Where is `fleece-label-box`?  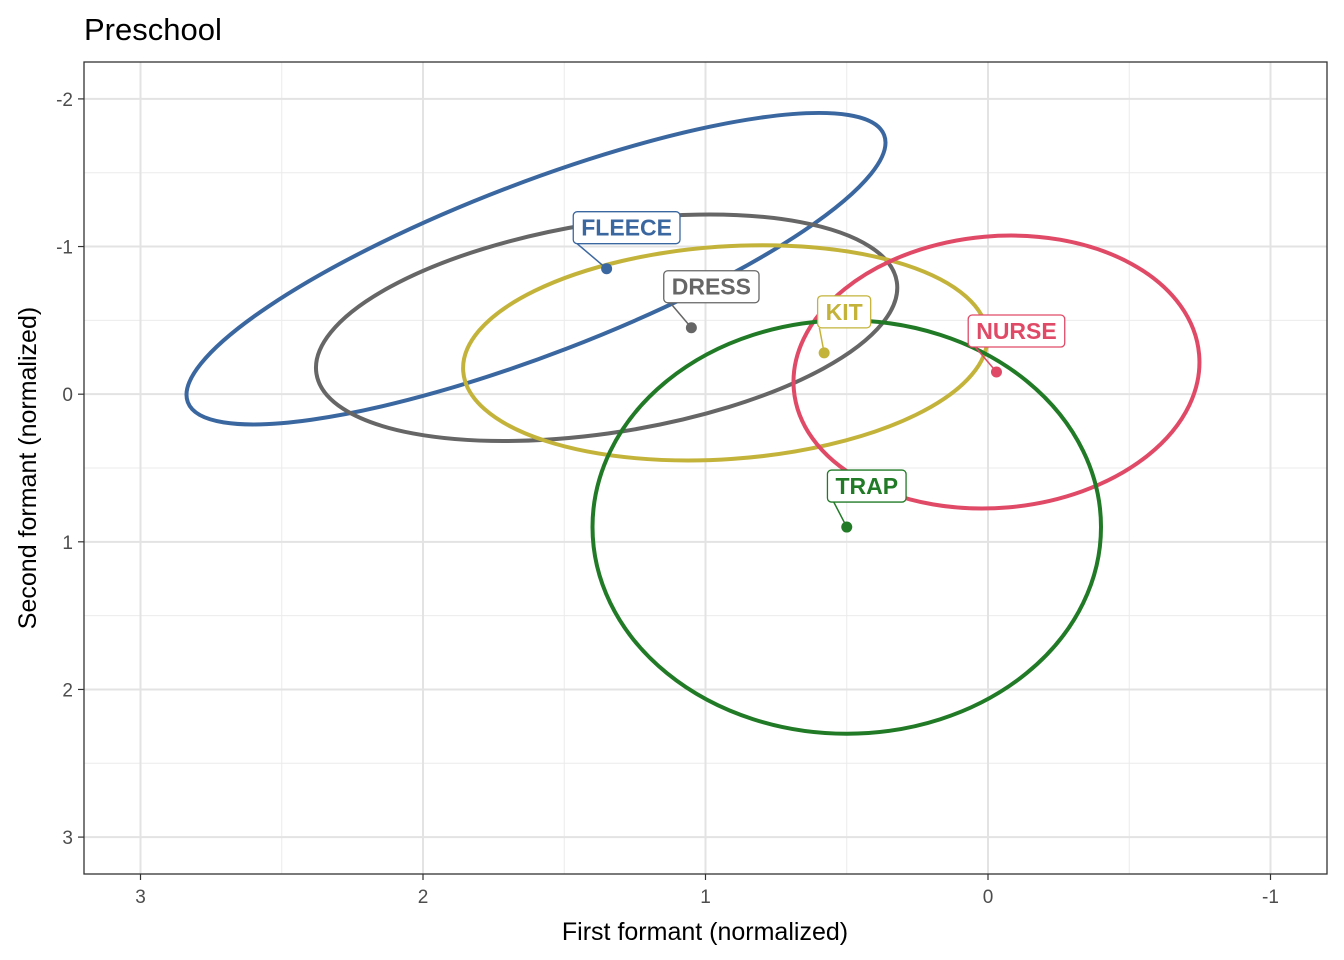 fleece-label-box is located at coordinates (626, 228).